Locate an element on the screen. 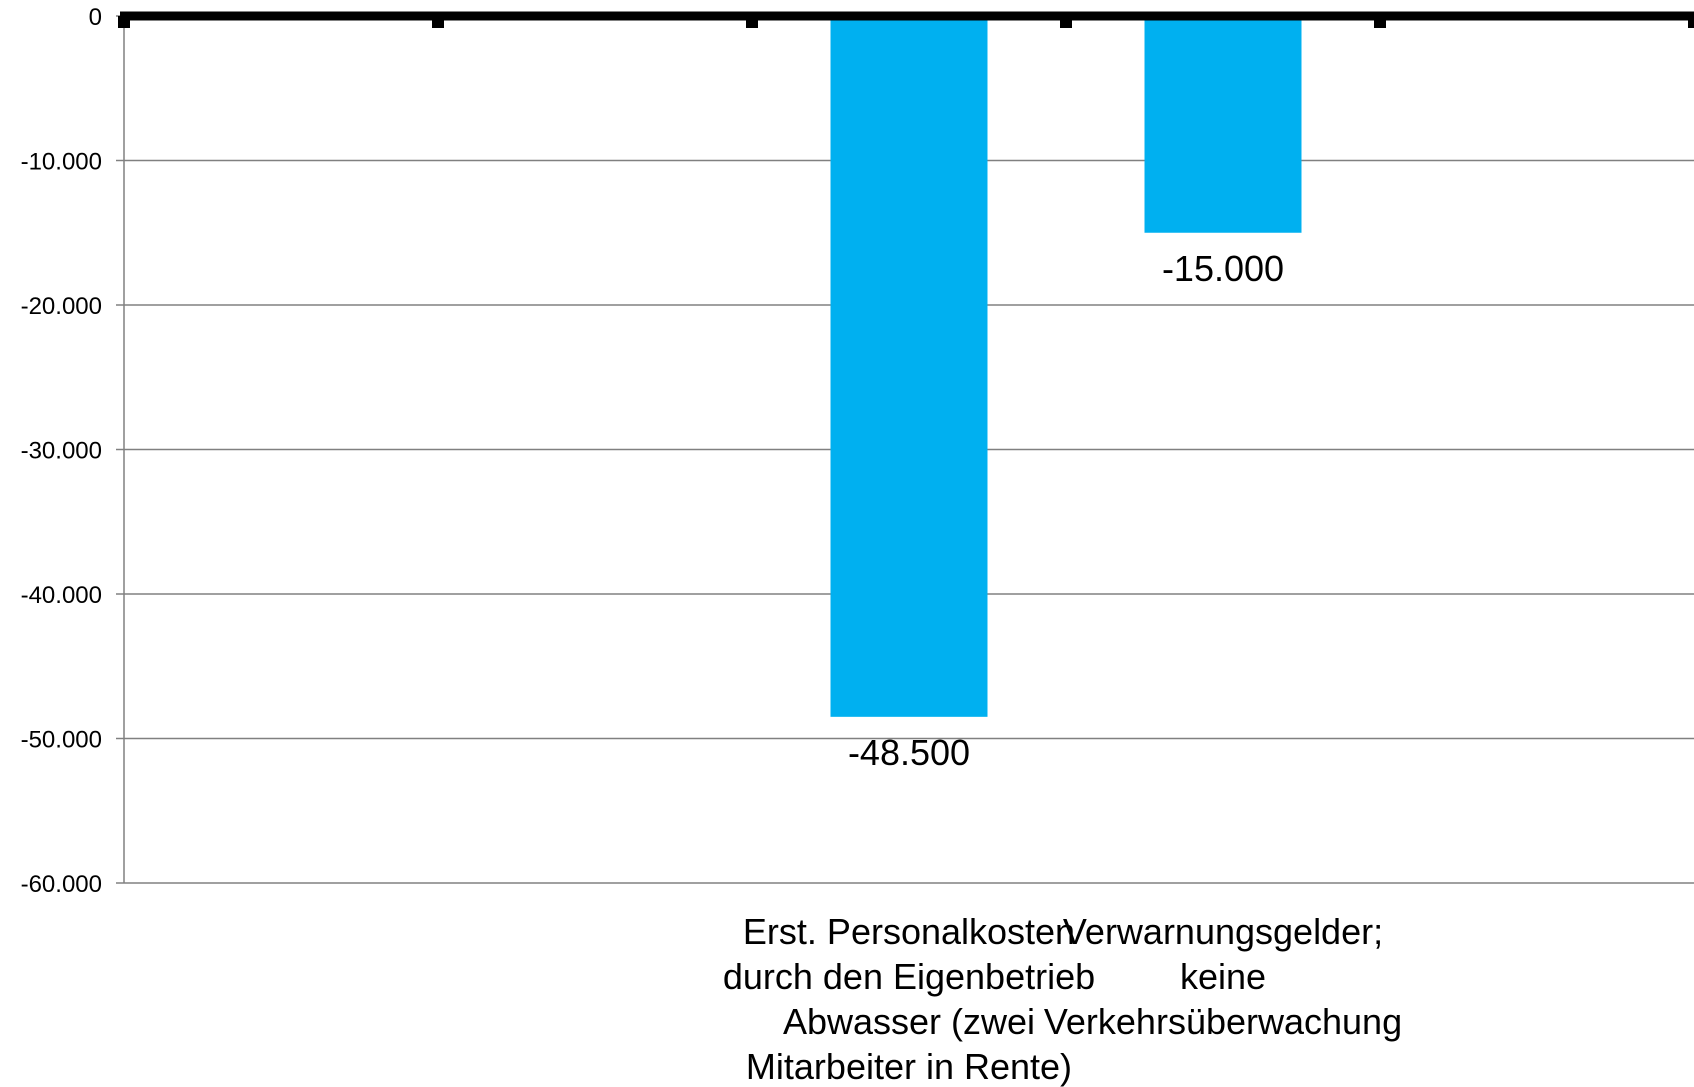 The height and width of the screenshot is (1087, 1694). x-category-label-line: Abwasser (zwei is located at coordinates (909, 1021).